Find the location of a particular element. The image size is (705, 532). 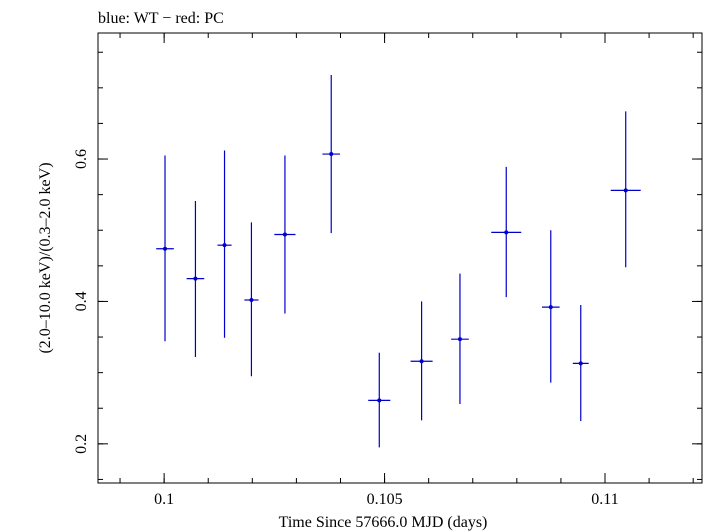

y-tick-label: 0.4 is located at coordinates (81, 301).